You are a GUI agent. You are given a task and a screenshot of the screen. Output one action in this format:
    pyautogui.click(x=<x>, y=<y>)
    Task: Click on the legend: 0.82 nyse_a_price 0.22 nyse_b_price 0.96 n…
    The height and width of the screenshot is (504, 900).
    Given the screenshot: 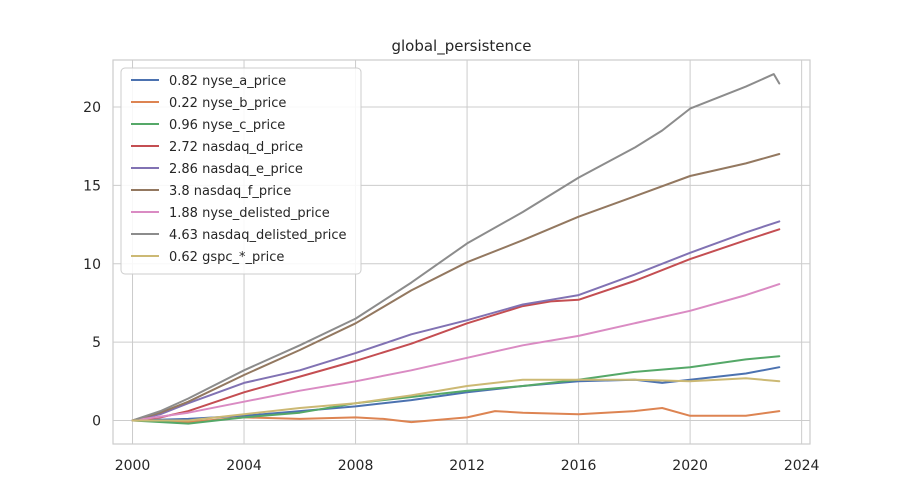 What is the action you would take?
    pyautogui.click(x=241, y=171)
    